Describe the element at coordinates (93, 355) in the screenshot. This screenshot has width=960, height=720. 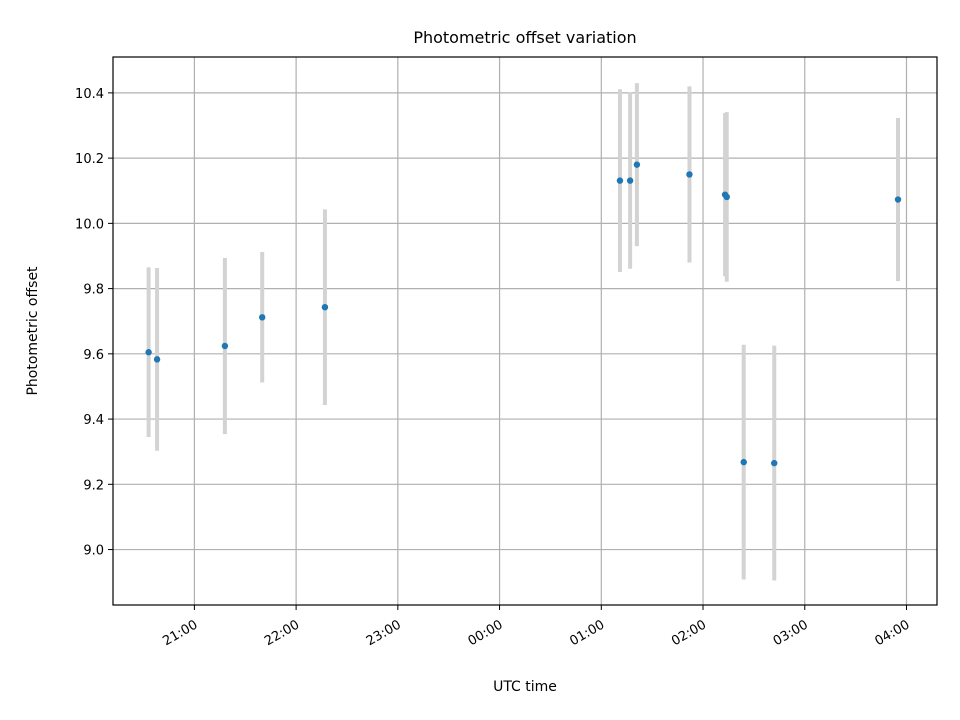
I see `y-tick-label: 9.6` at that location.